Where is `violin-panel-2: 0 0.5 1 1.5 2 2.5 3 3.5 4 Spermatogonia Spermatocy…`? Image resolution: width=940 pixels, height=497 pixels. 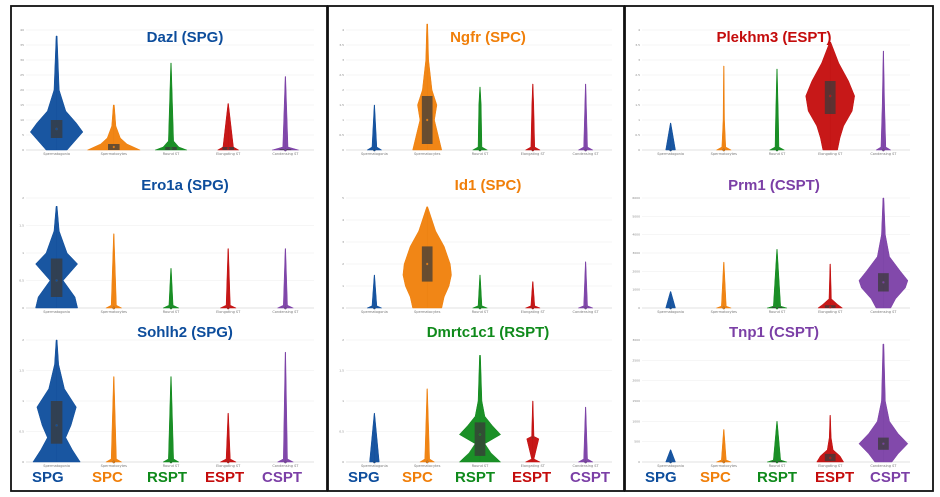 violin-panel-2: 0 0.5 1 1.5 2 2.5 3 3.5 4 Spermatogonia Spermatocy… is located at coordinates (475, 89).